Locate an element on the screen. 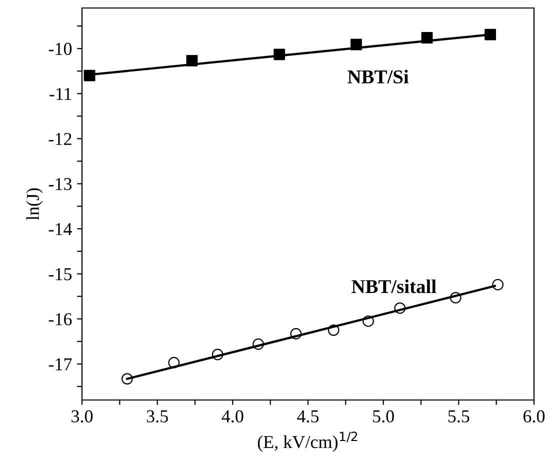 This screenshot has width=549, height=470. y-tick-label: -14 is located at coordinates (60, 229).